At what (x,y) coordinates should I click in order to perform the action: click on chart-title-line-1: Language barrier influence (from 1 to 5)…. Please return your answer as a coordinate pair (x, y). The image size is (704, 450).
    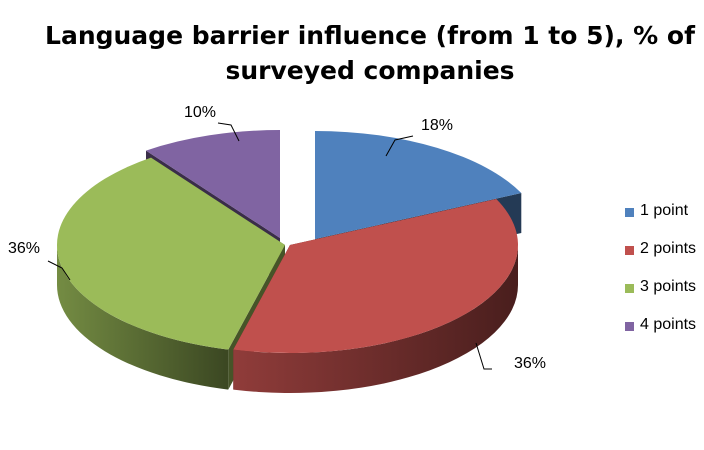
    Looking at the image, I should click on (370, 35).